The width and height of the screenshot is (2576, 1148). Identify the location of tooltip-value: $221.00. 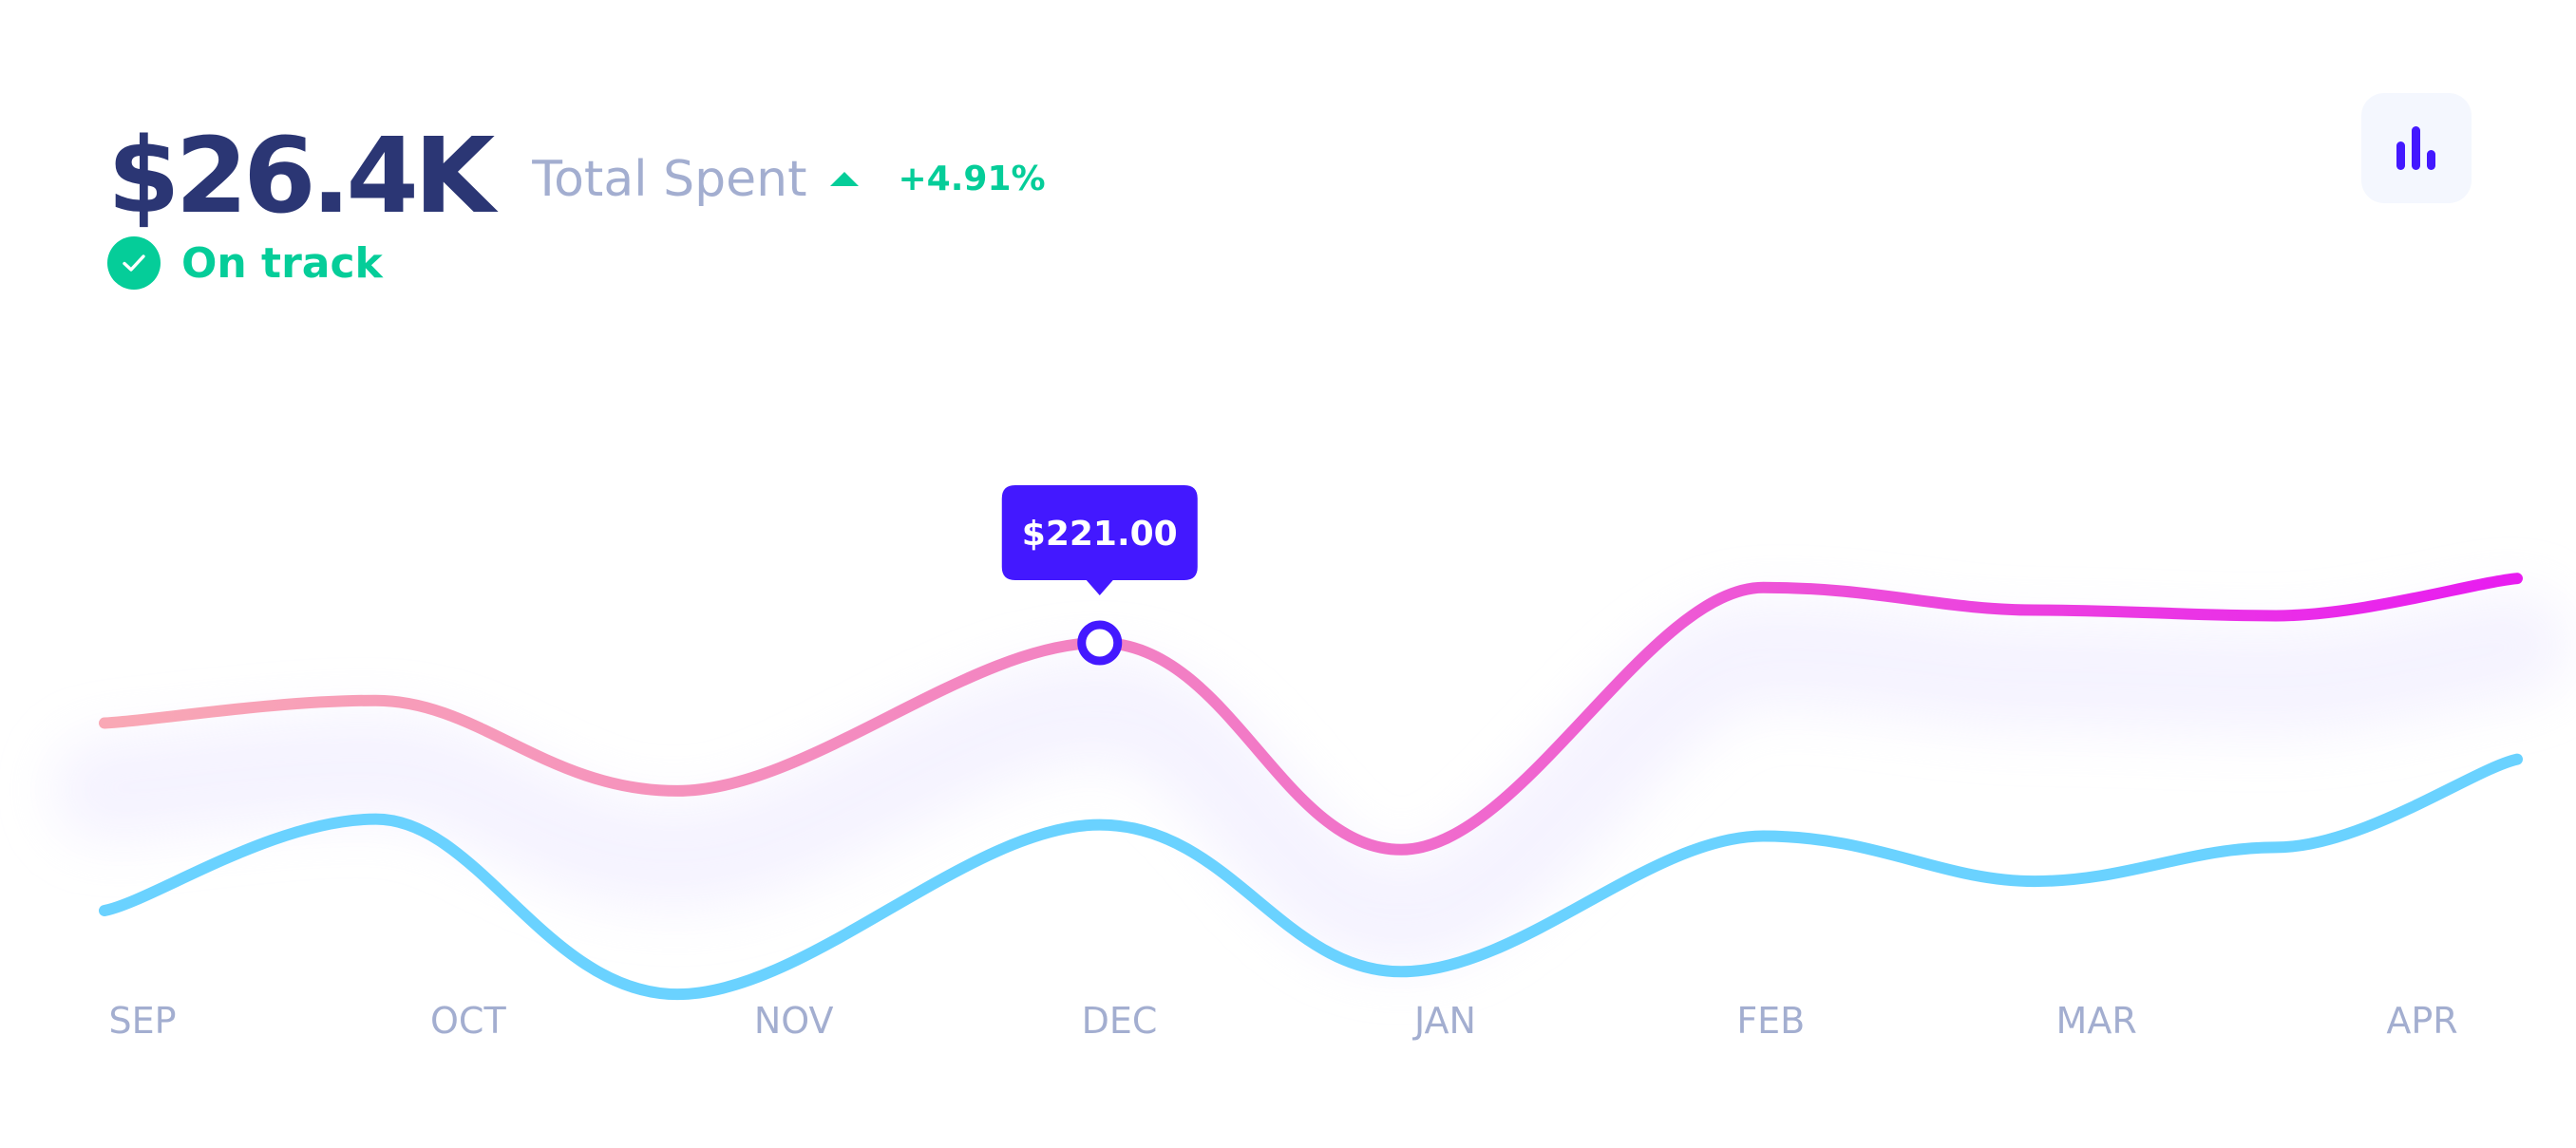
(1100, 534).